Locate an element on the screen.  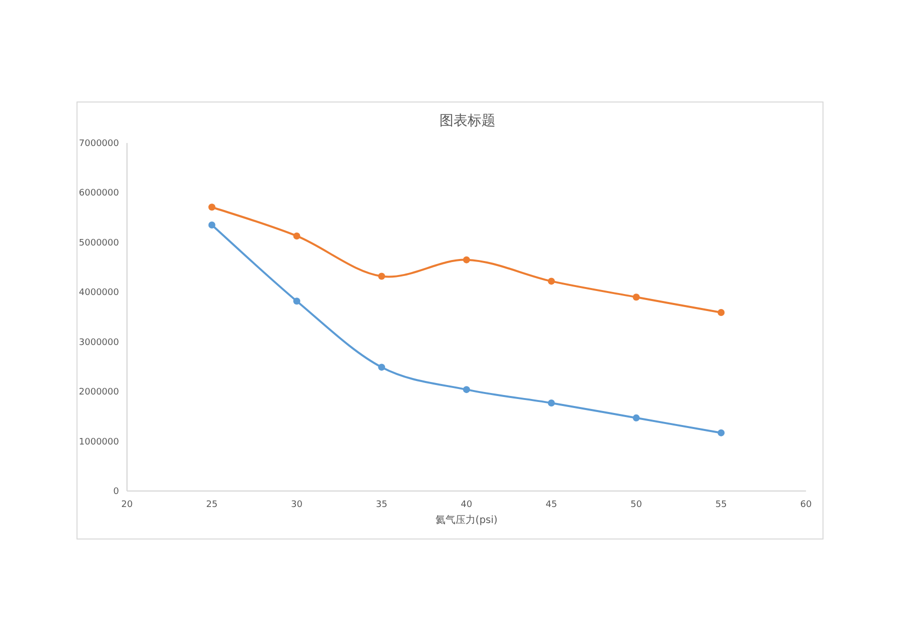
x-tick-label: 20 is located at coordinates (127, 505).